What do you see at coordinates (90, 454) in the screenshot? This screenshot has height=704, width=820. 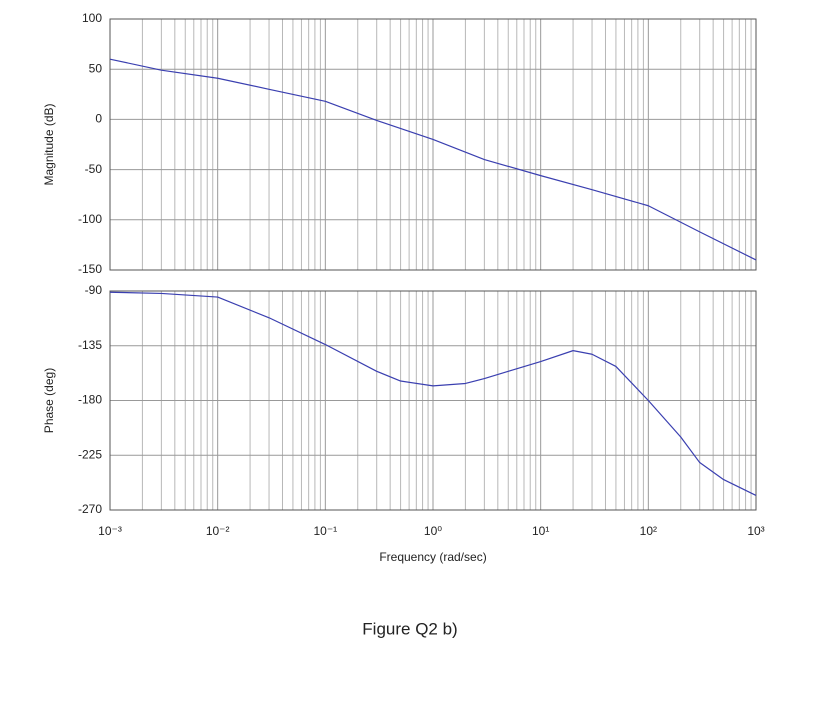 I see `y-tick-label: -225` at bounding box center [90, 454].